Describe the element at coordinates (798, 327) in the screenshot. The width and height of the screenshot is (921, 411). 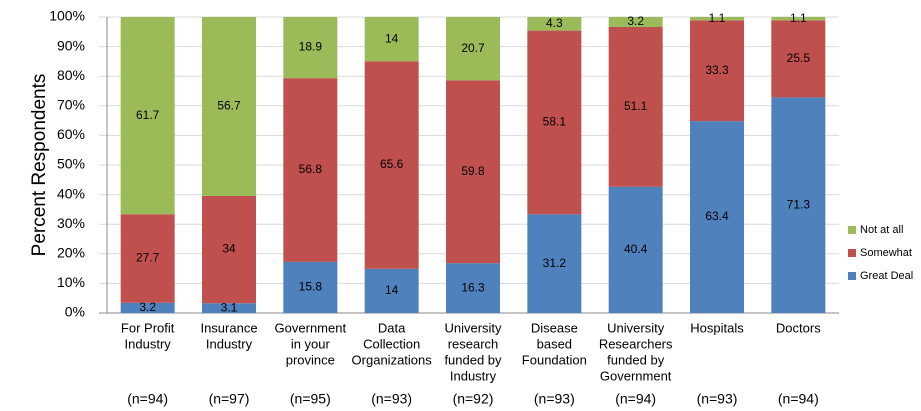
I see `x-tick-label: Doctors` at that location.